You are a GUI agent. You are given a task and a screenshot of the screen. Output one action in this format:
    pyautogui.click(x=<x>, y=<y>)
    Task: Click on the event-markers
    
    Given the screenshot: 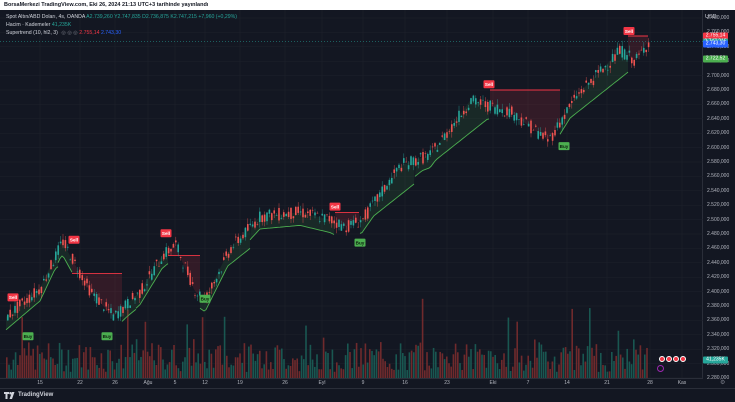 What is the action you would take?
    pyautogui.click(x=673, y=355)
    